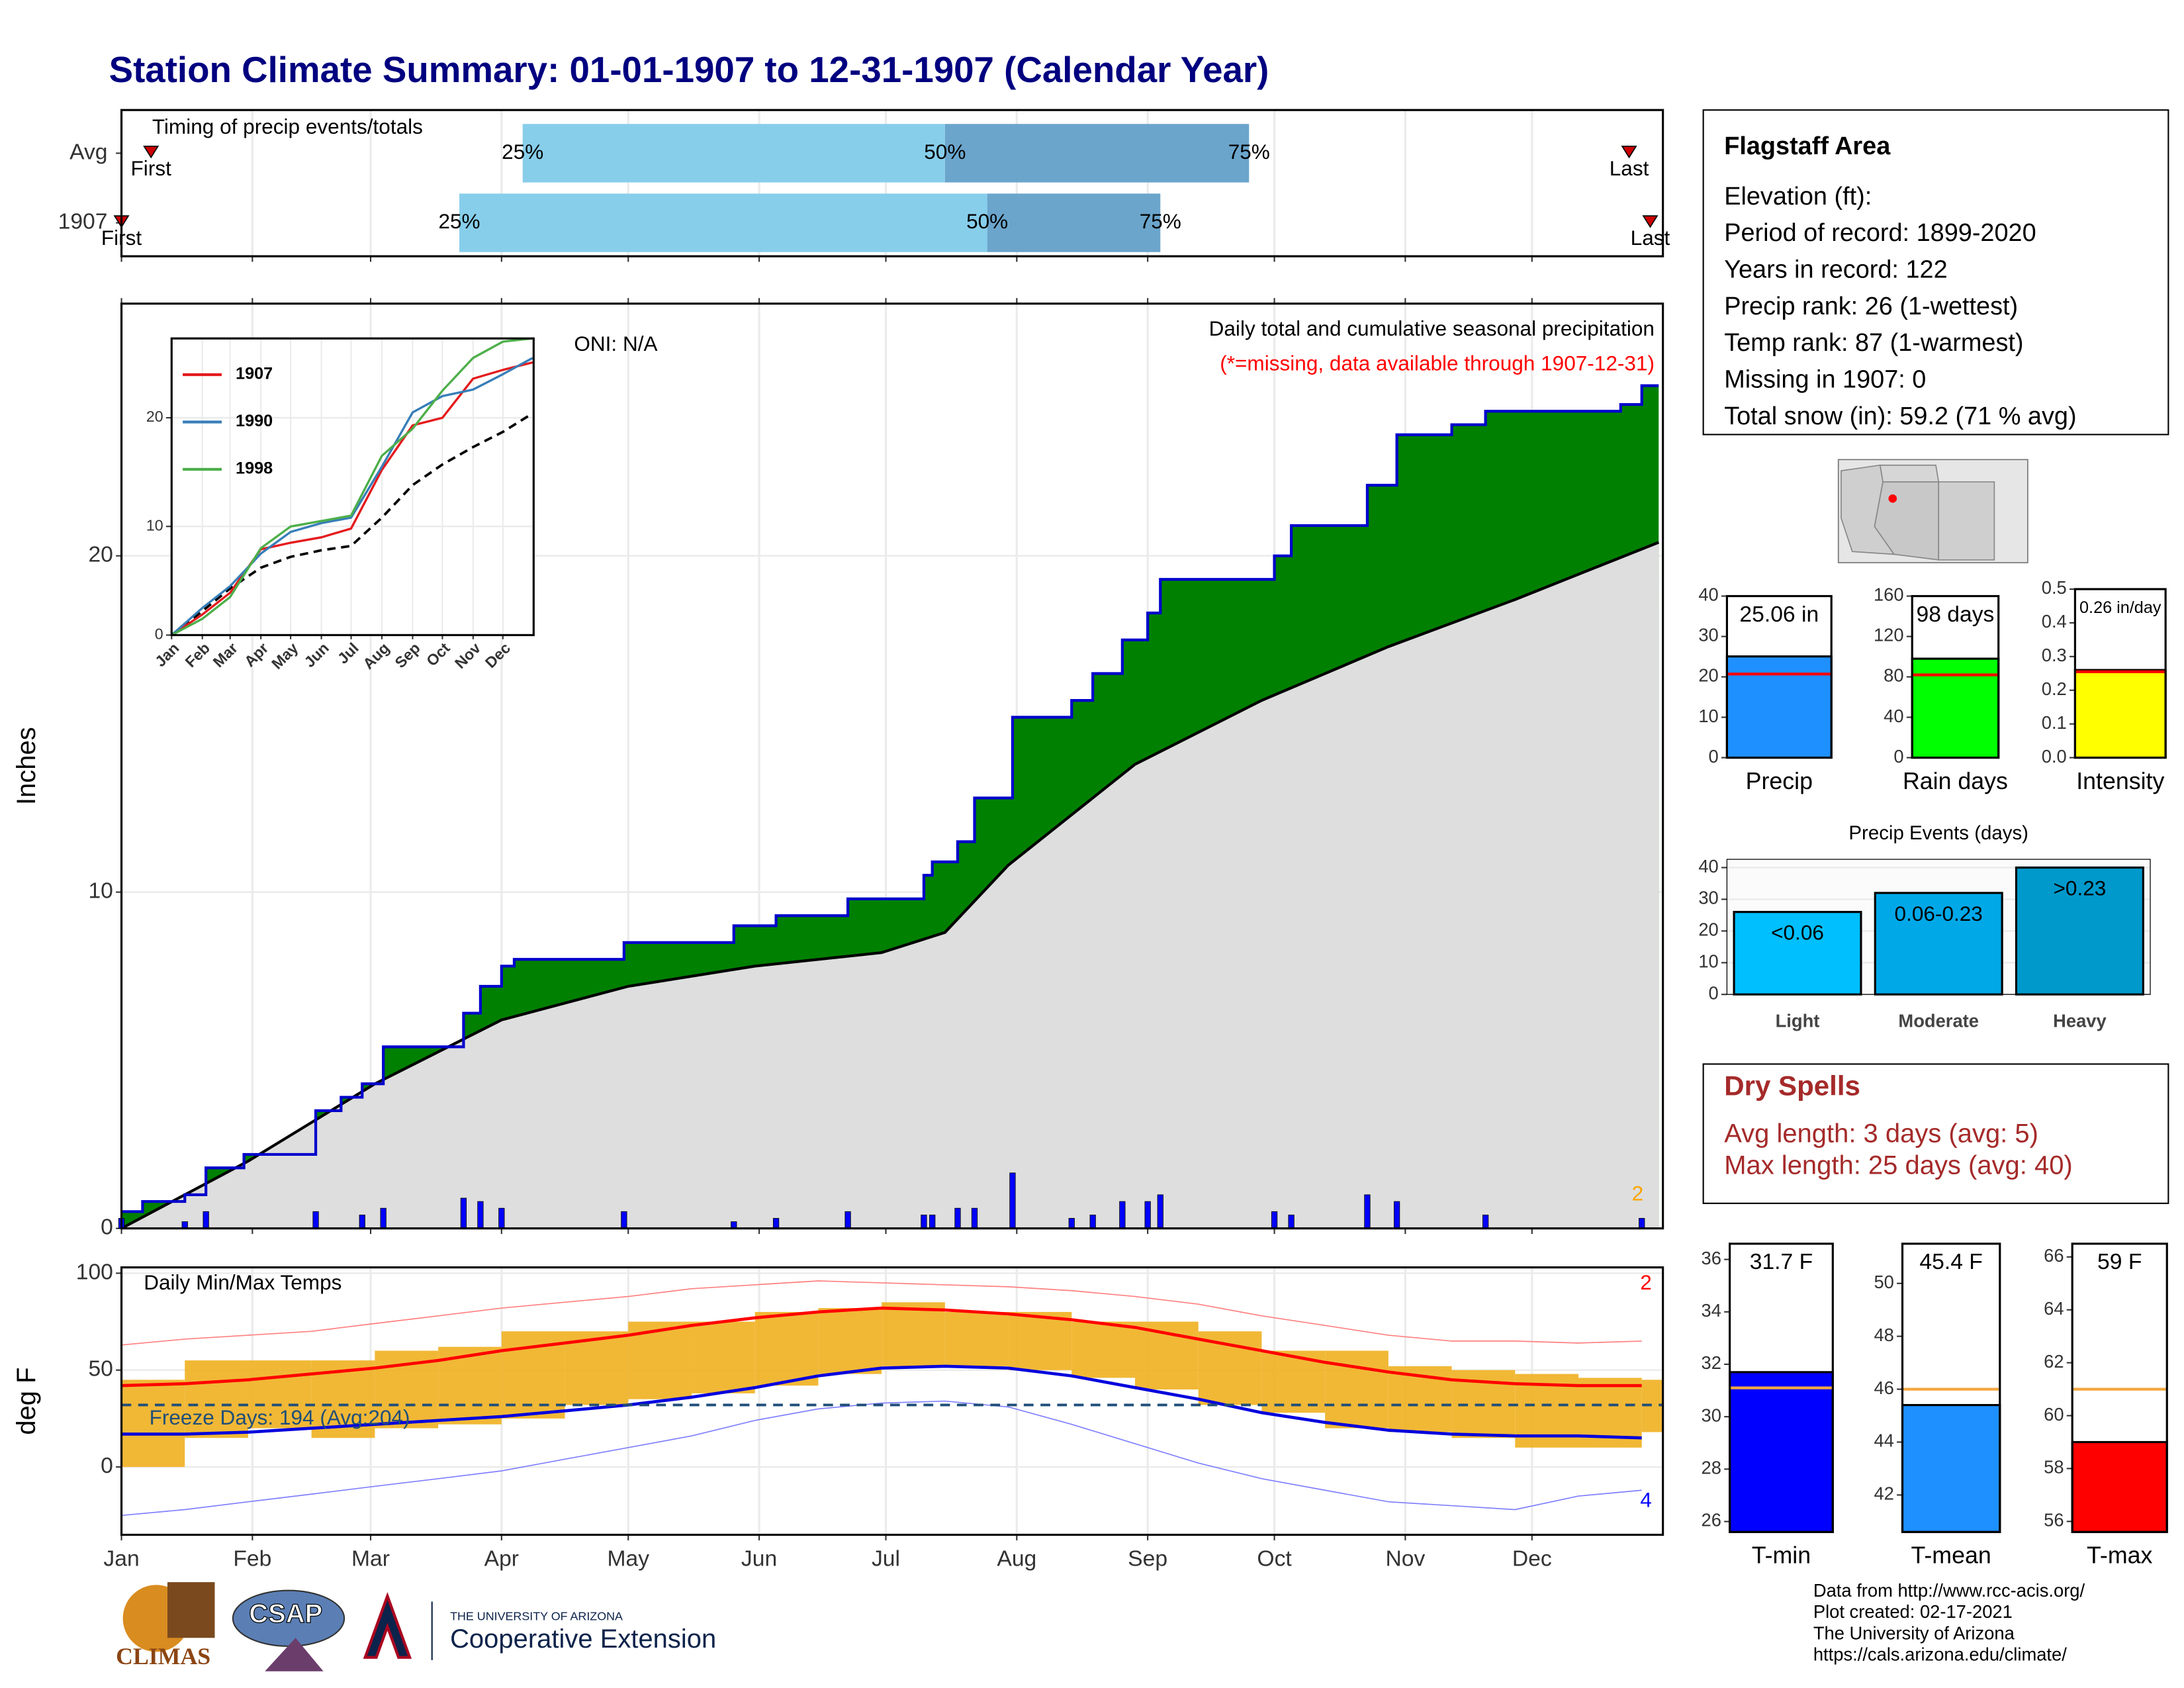  I want to click on y-tick-label: 58, so click(2054, 1467).